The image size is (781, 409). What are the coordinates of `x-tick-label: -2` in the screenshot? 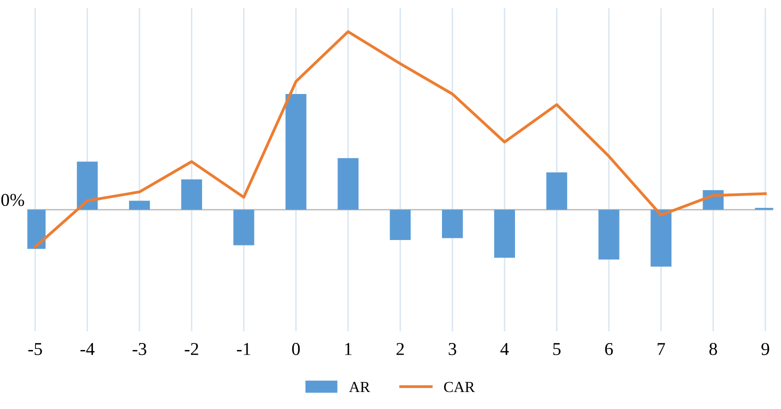 It's located at (191, 348).